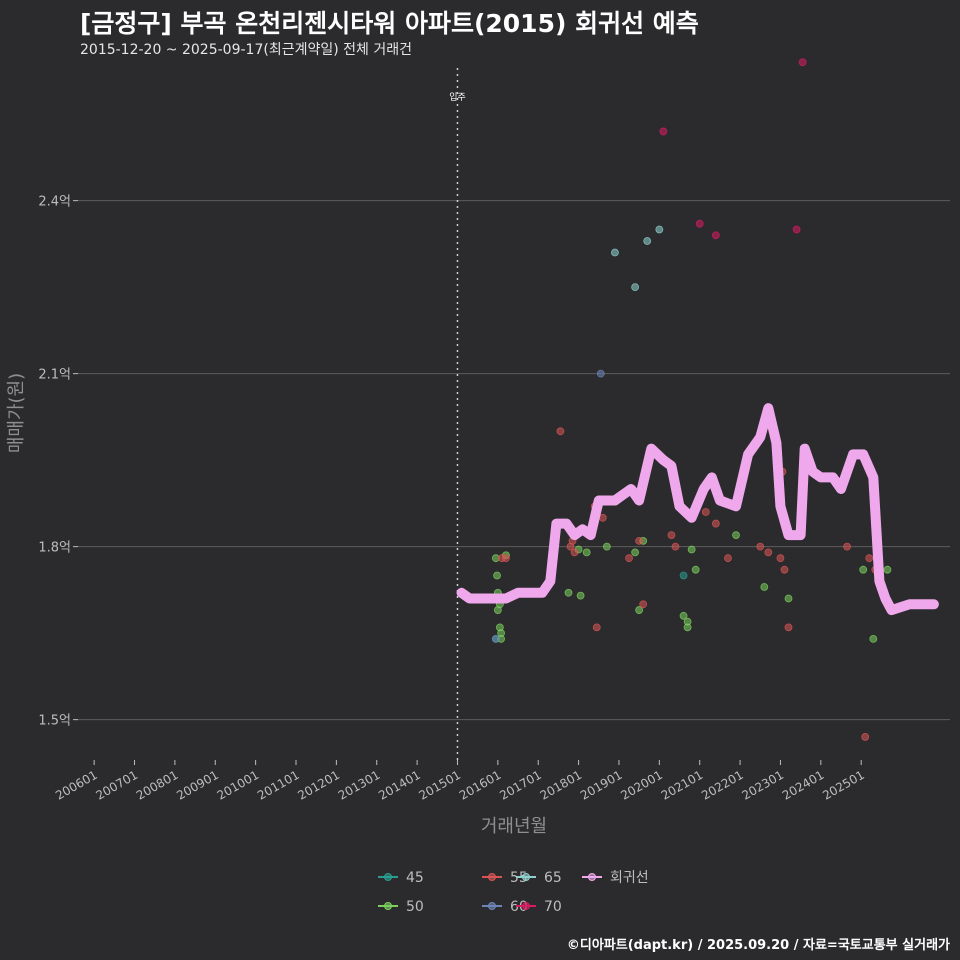 This screenshot has width=960, height=960. Describe the element at coordinates (389, 23) in the screenshot. I see `chart-title: [금정구] 부곡 온천리젠시타워 아파트(2015) 회귀선 예측` at that location.